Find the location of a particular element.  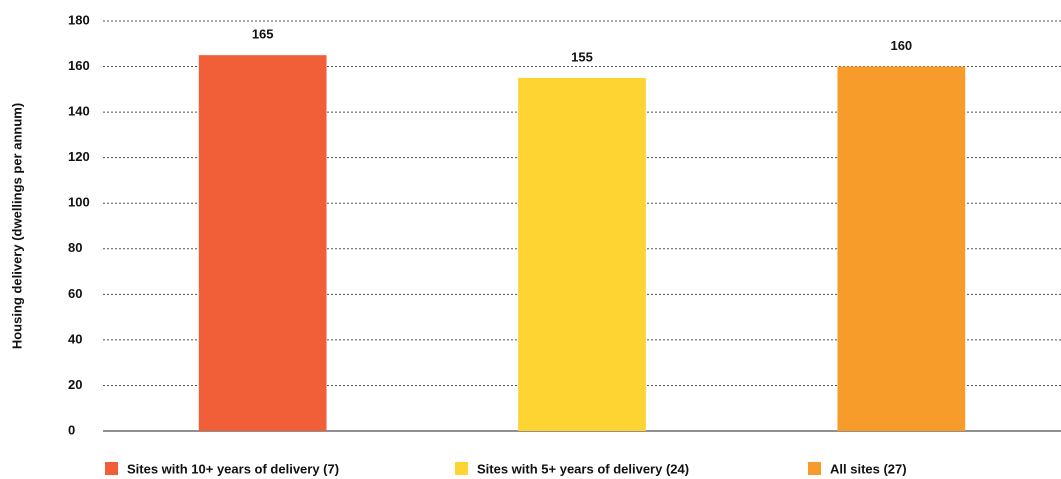

y-tick-label: 0 is located at coordinates (71, 429).